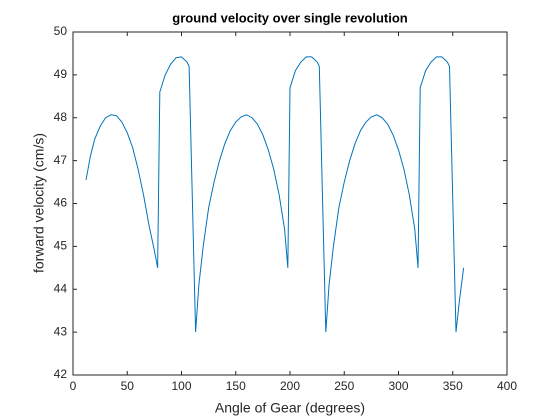 The image size is (560, 420). Describe the element at coordinates (61, 31) in the screenshot. I see `y-tick-label: 50` at that location.